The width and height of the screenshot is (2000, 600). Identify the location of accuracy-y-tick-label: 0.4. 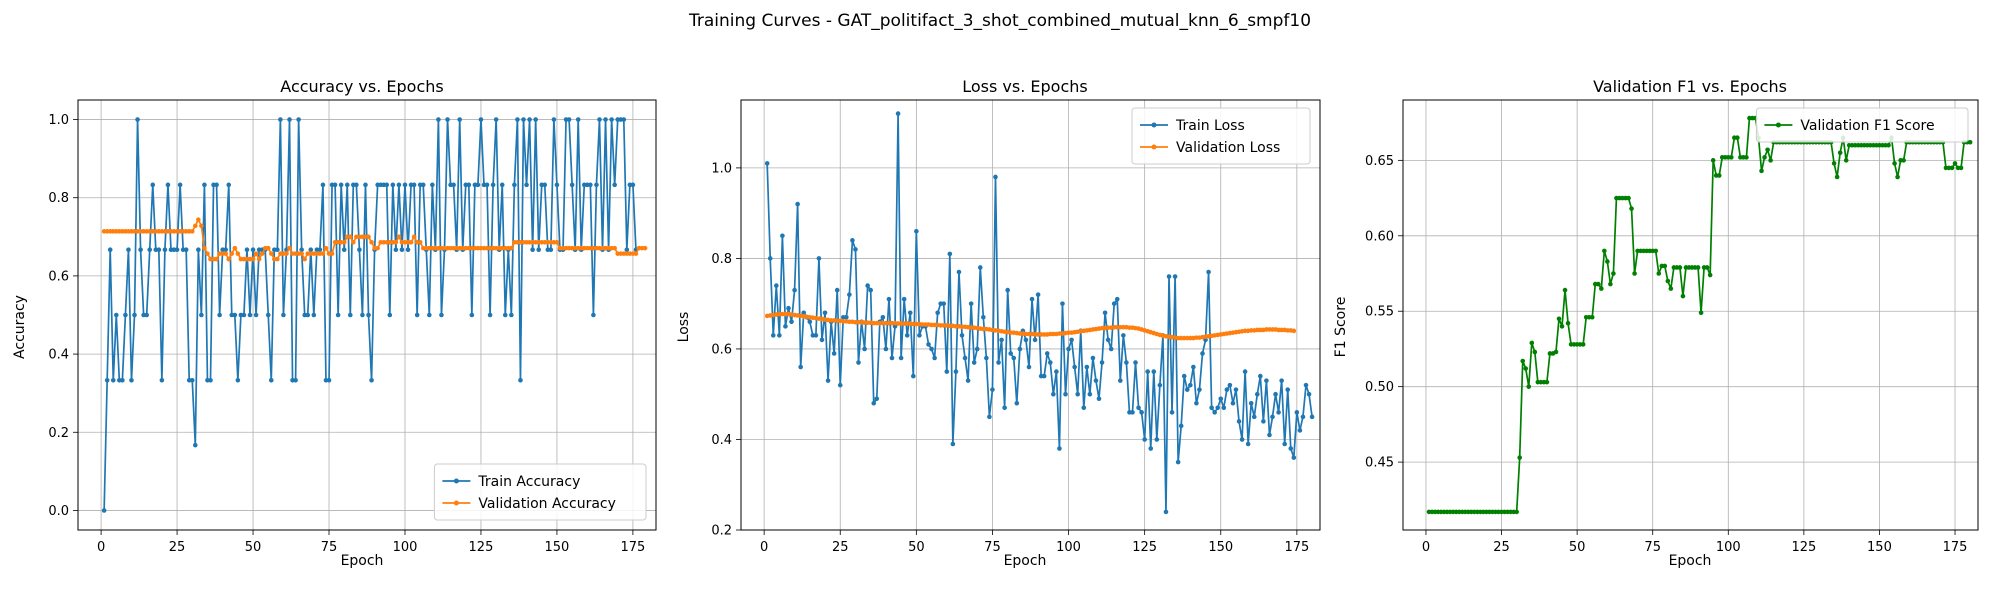
(58, 355).